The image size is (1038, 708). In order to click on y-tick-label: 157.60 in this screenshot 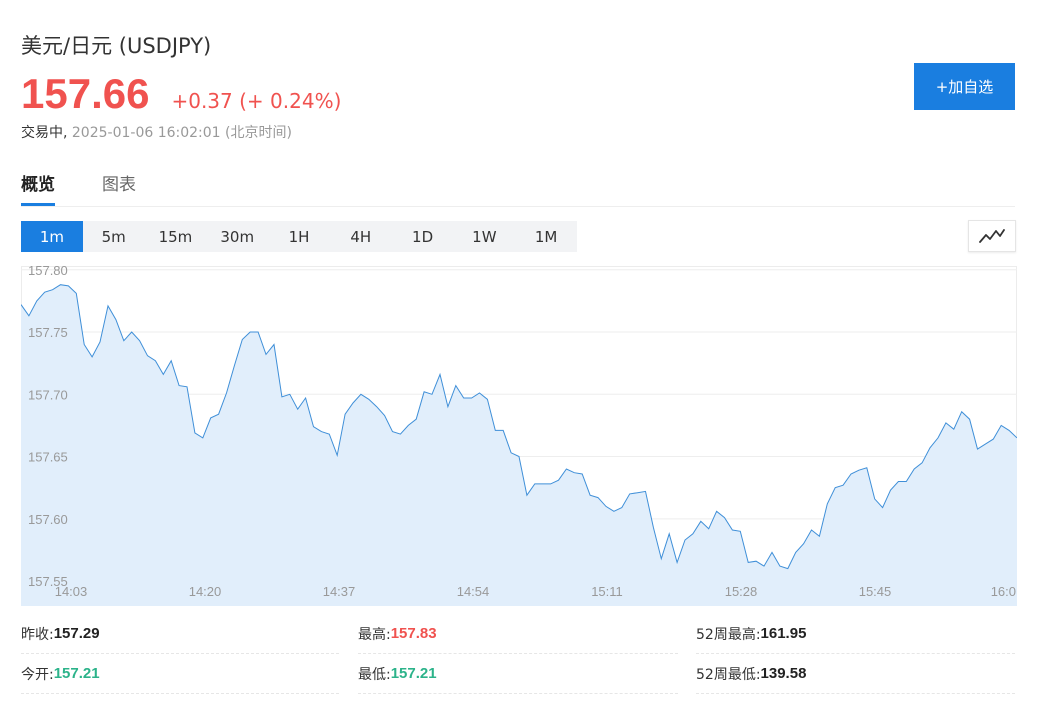, I will do `click(48, 519)`.